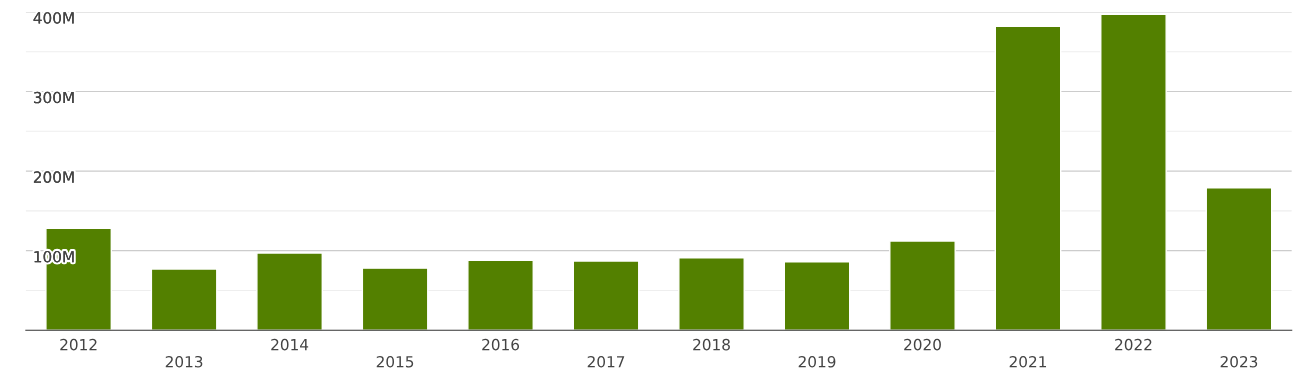 The width and height of the screenshot is (1293, 384). I want to click on x-tick-label: 2015, so click(395, 361).